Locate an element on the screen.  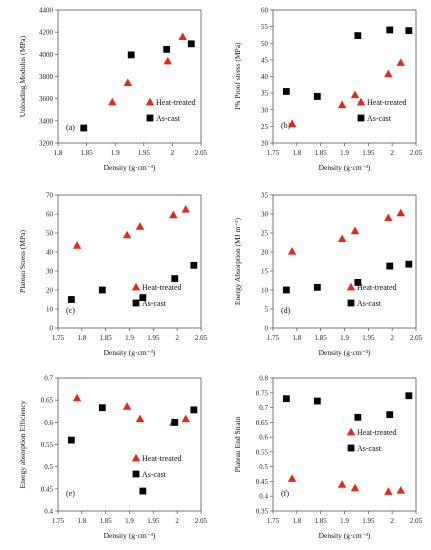
panel-label: (a) is located at coordinates (70, 127).